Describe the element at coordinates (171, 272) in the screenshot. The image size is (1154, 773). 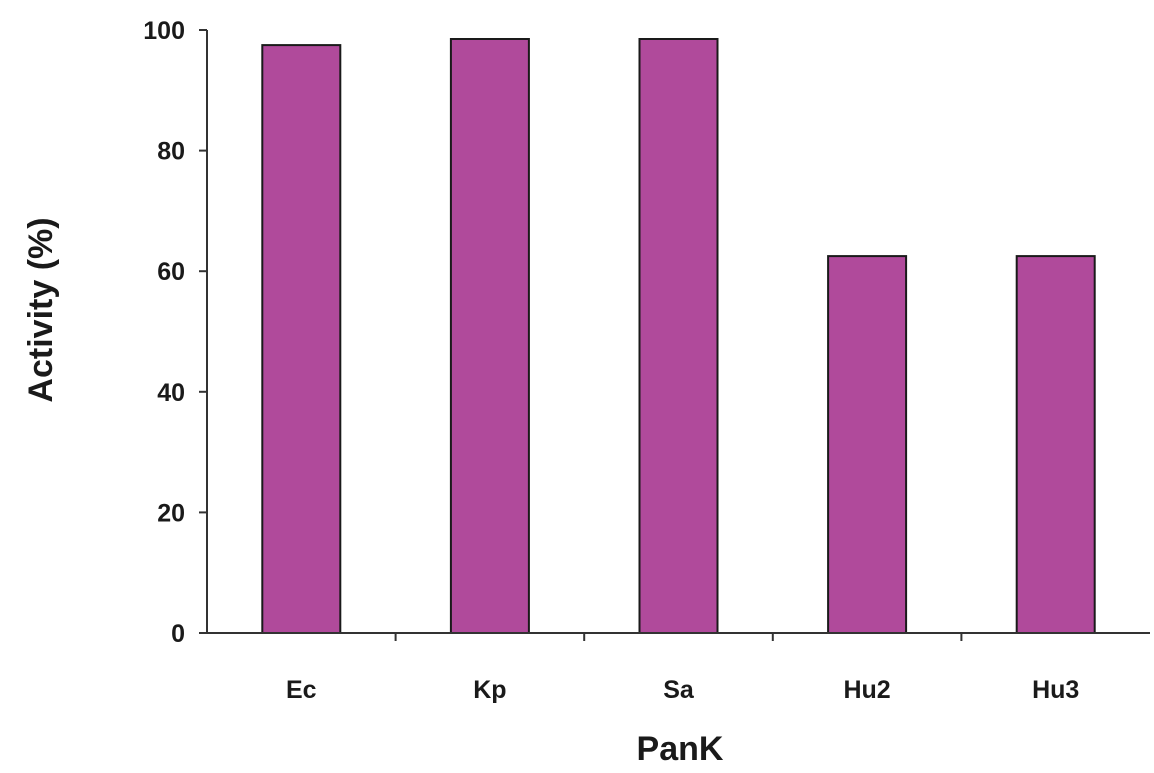
I see `y-tick-label-60: 60` at that location.